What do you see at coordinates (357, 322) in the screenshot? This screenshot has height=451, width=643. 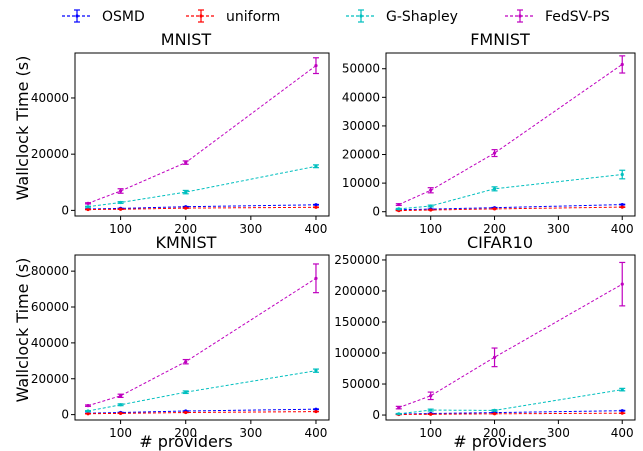 I see `y-tick-label: 150000` at bounding box center [357, 322].